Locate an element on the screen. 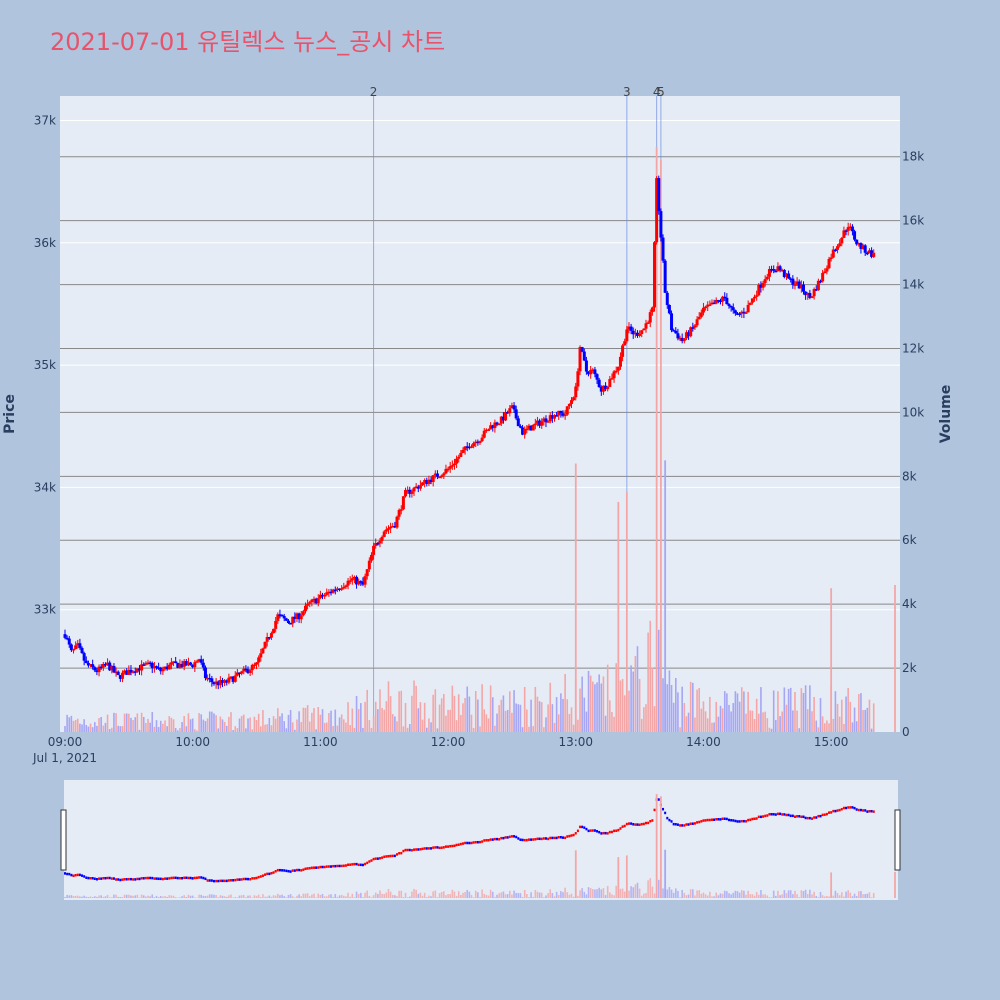  range-slider-bg is located at coordinates (481, 840).